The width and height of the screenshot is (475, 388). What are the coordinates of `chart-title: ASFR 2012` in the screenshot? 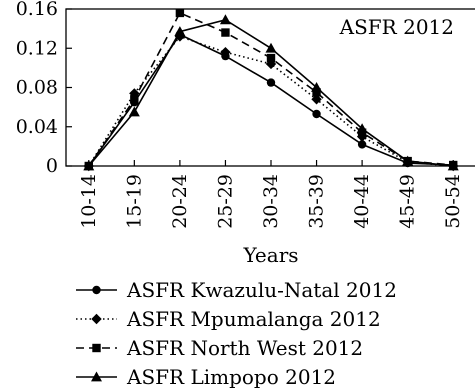 It's located at (396, 27).